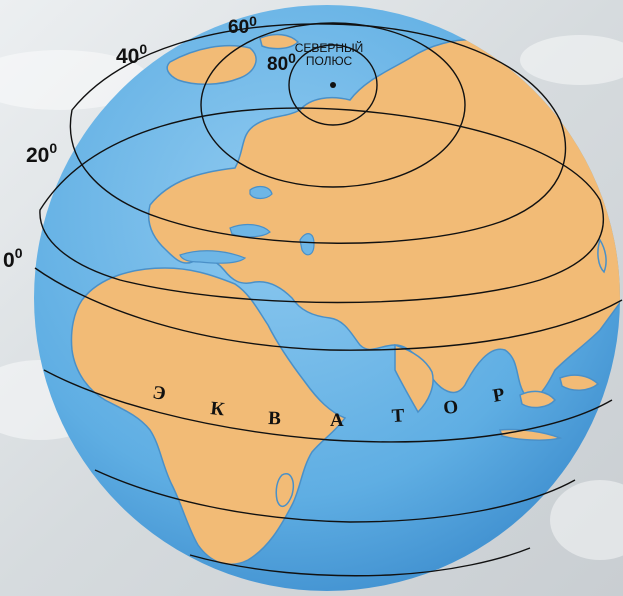 Image resolution: width=623 pixels, height=596 pixels. Describe the element at coordinates (242, 25) in the screenshot. I see `latitude-label-60: 600` at that location.